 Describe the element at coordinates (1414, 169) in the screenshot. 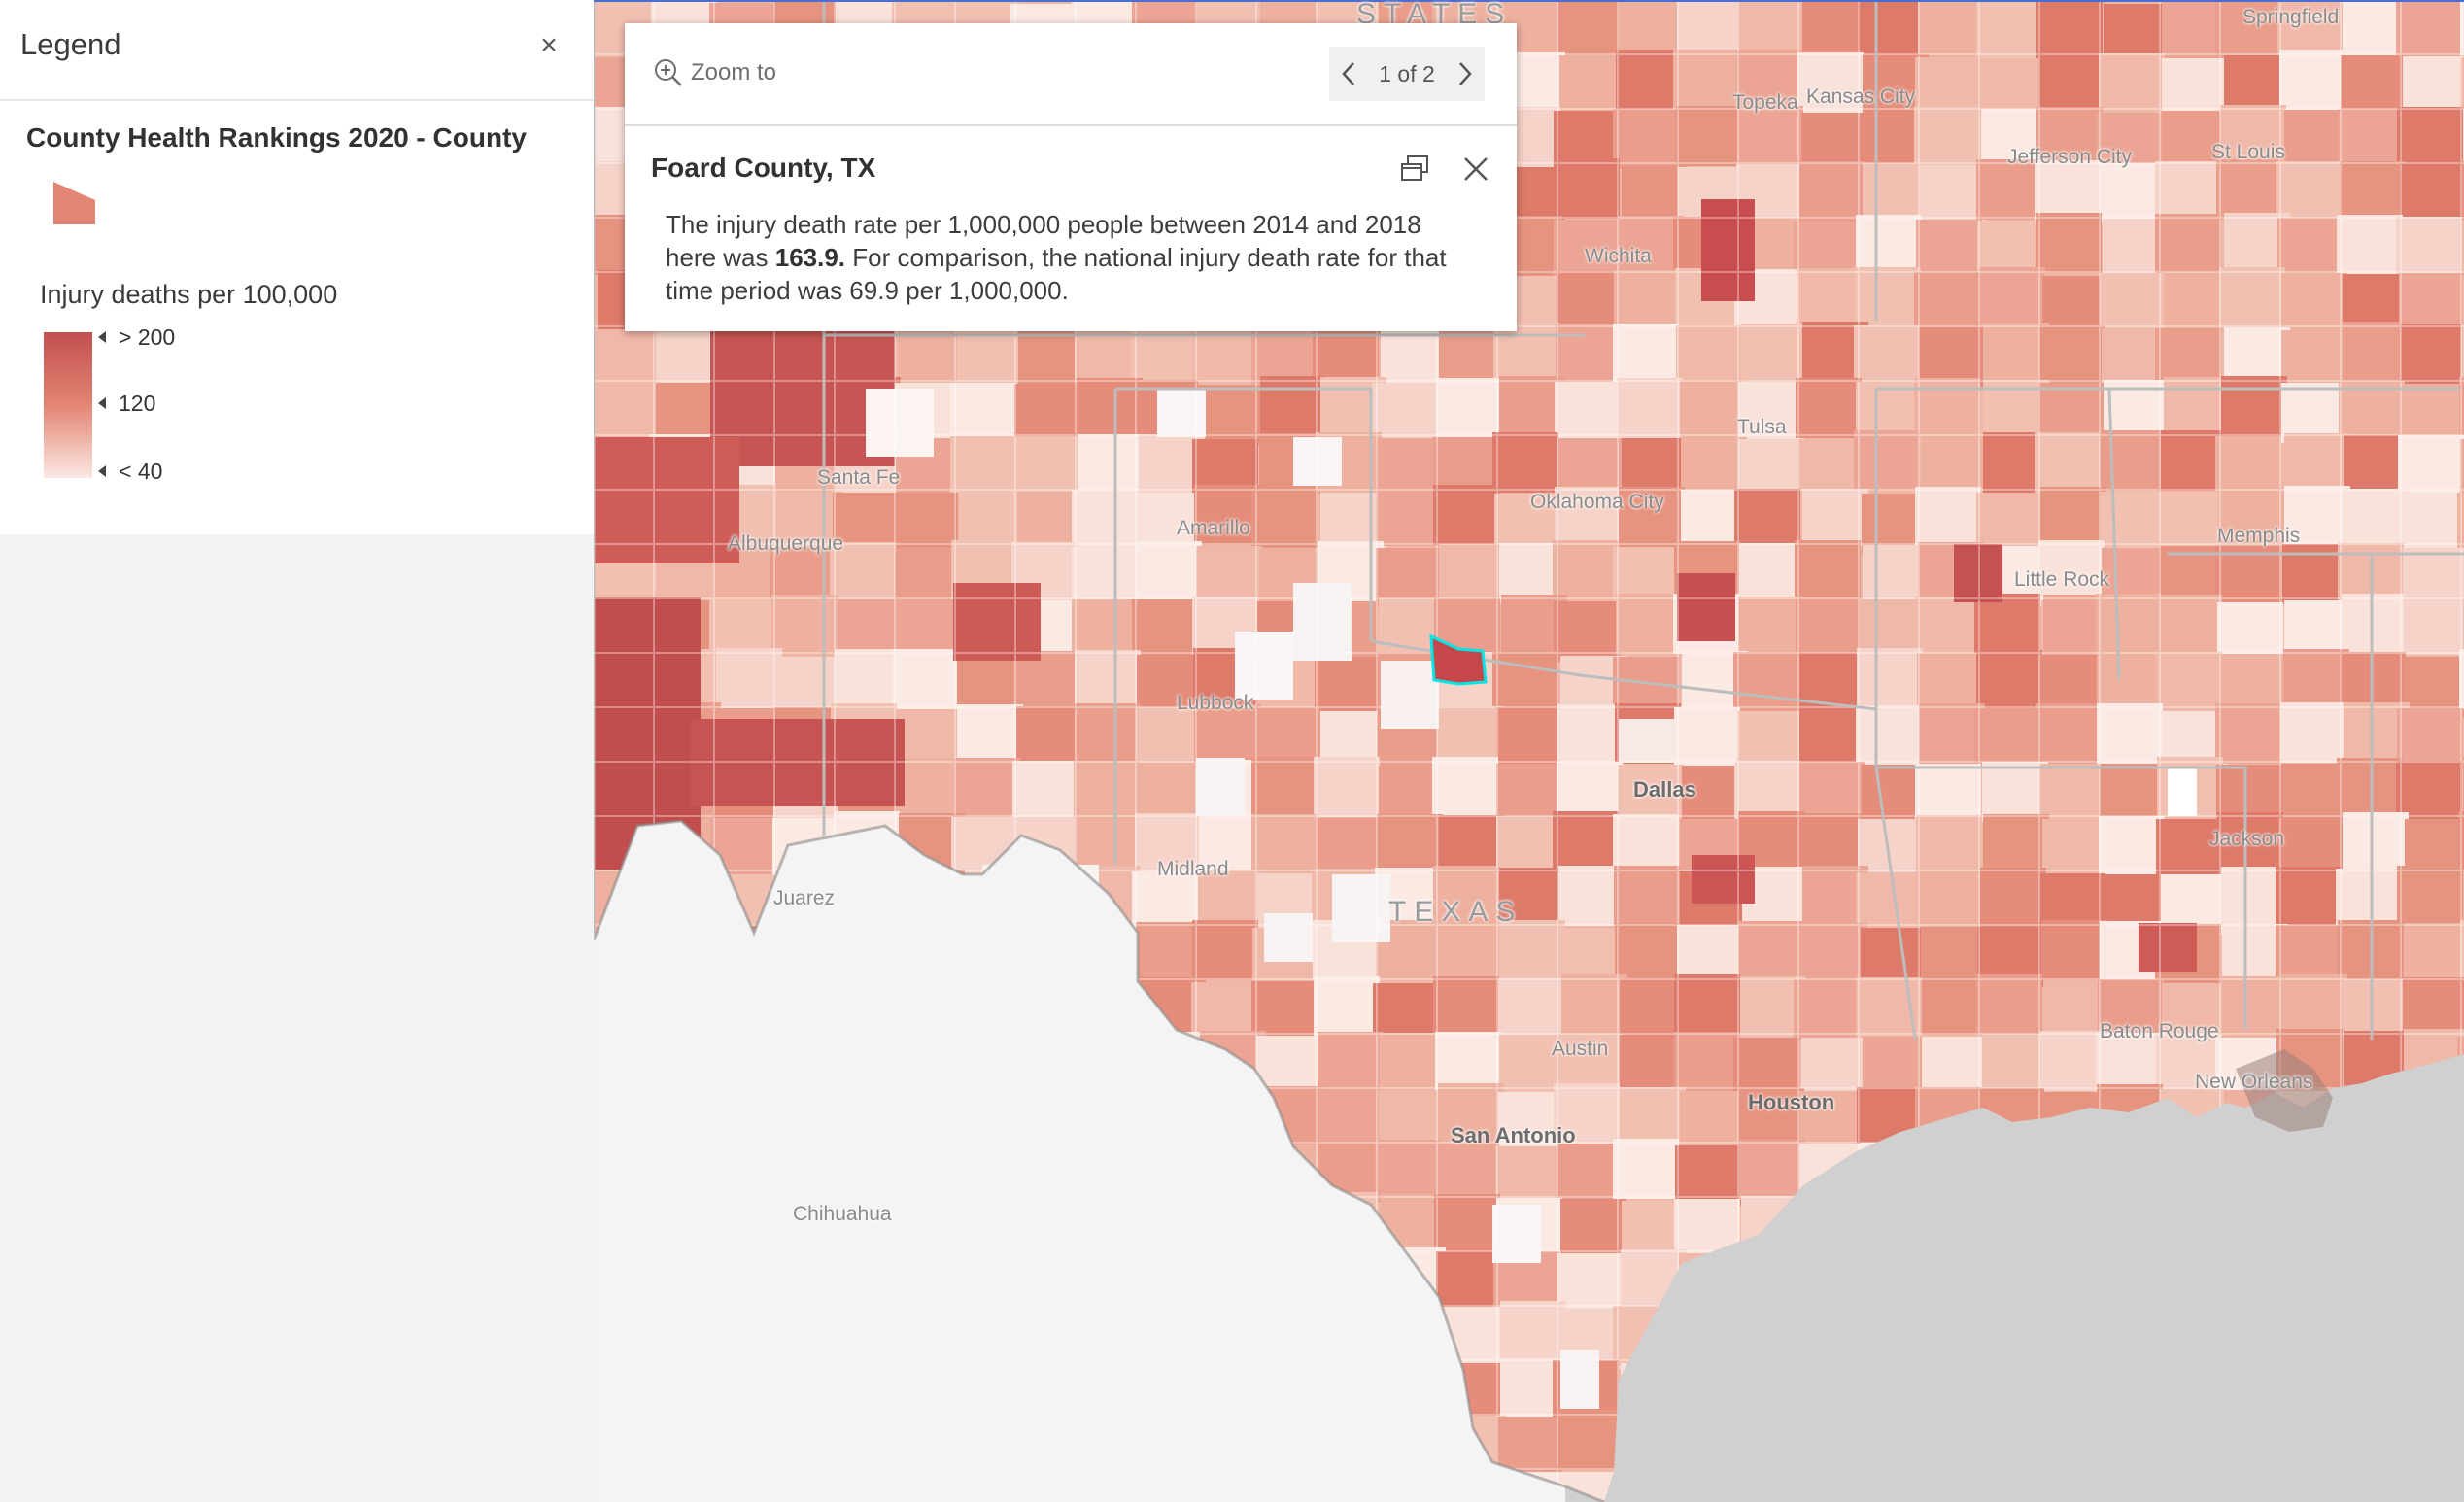

I see `dock-icon` at that location.